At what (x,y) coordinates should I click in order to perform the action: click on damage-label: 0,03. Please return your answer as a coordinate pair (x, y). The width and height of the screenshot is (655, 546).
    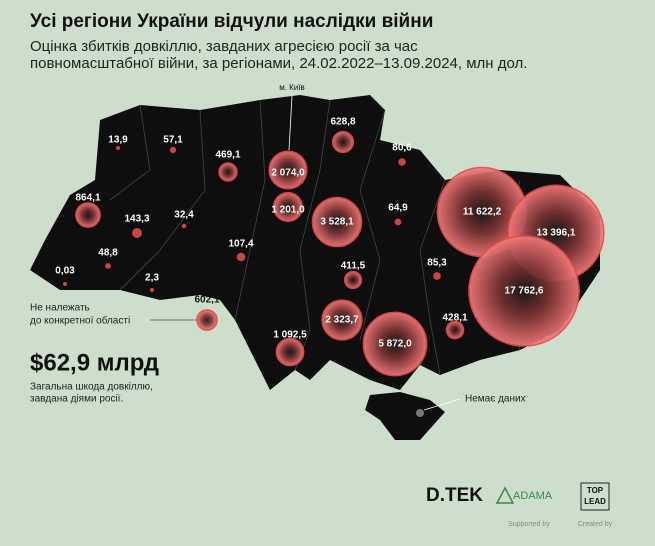
    Looking at the image, I should click on (65, 271).